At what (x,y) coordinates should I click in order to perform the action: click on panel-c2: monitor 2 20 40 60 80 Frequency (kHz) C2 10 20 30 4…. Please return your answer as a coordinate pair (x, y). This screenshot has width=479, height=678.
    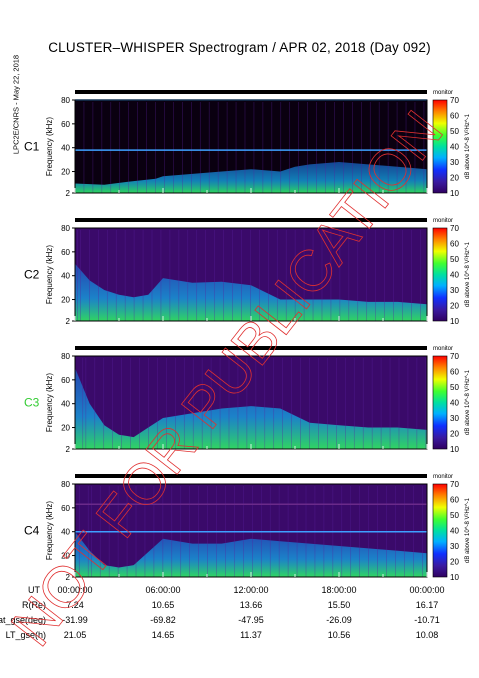
    Looking at the image, I should click on (247, 272).